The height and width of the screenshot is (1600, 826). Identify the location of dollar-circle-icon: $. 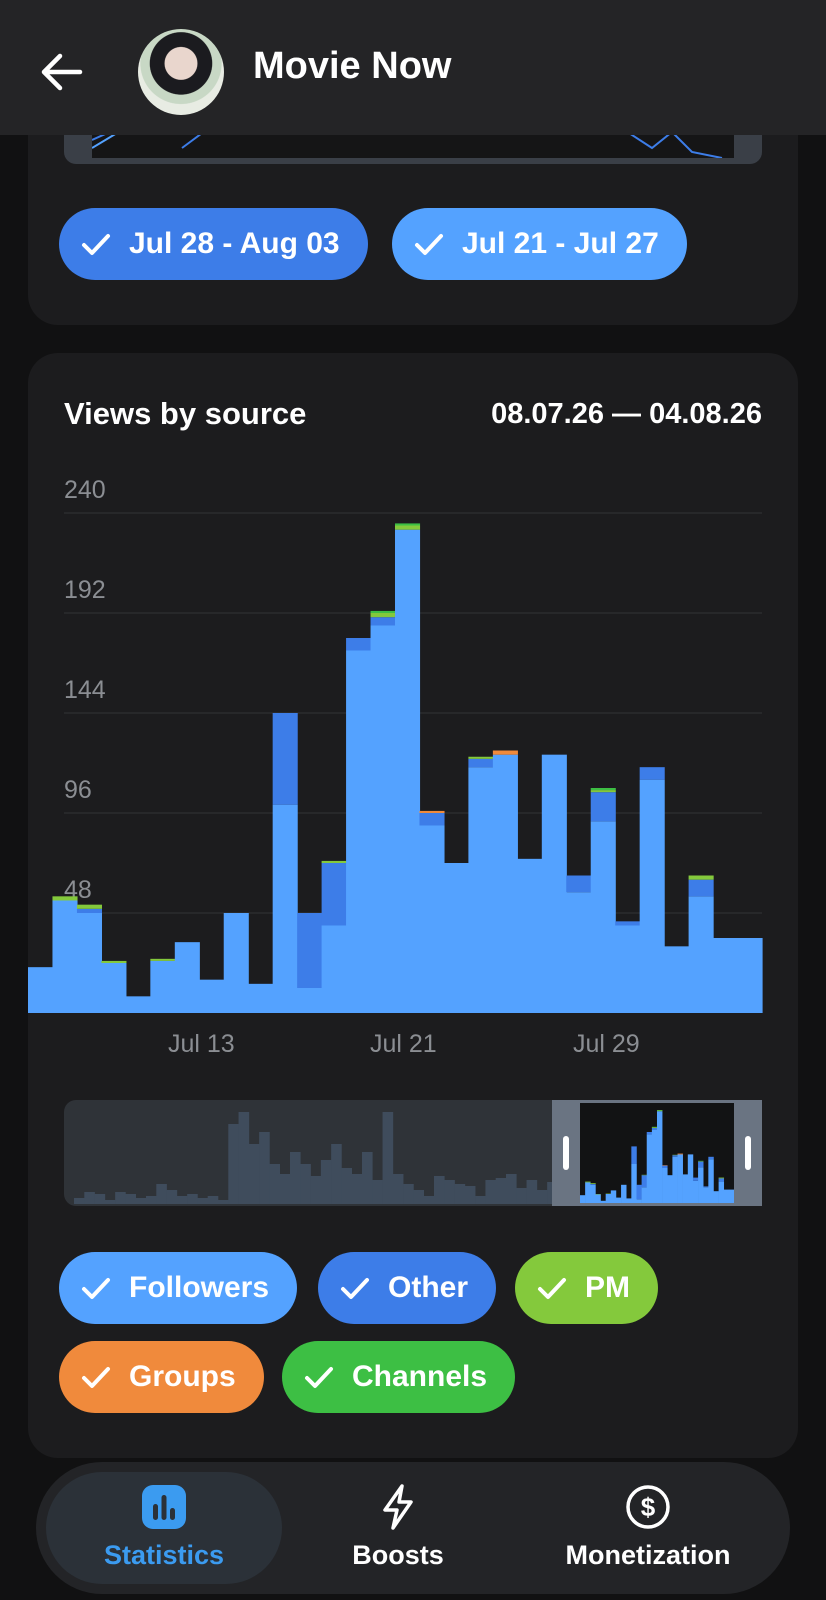
(648, 1507).